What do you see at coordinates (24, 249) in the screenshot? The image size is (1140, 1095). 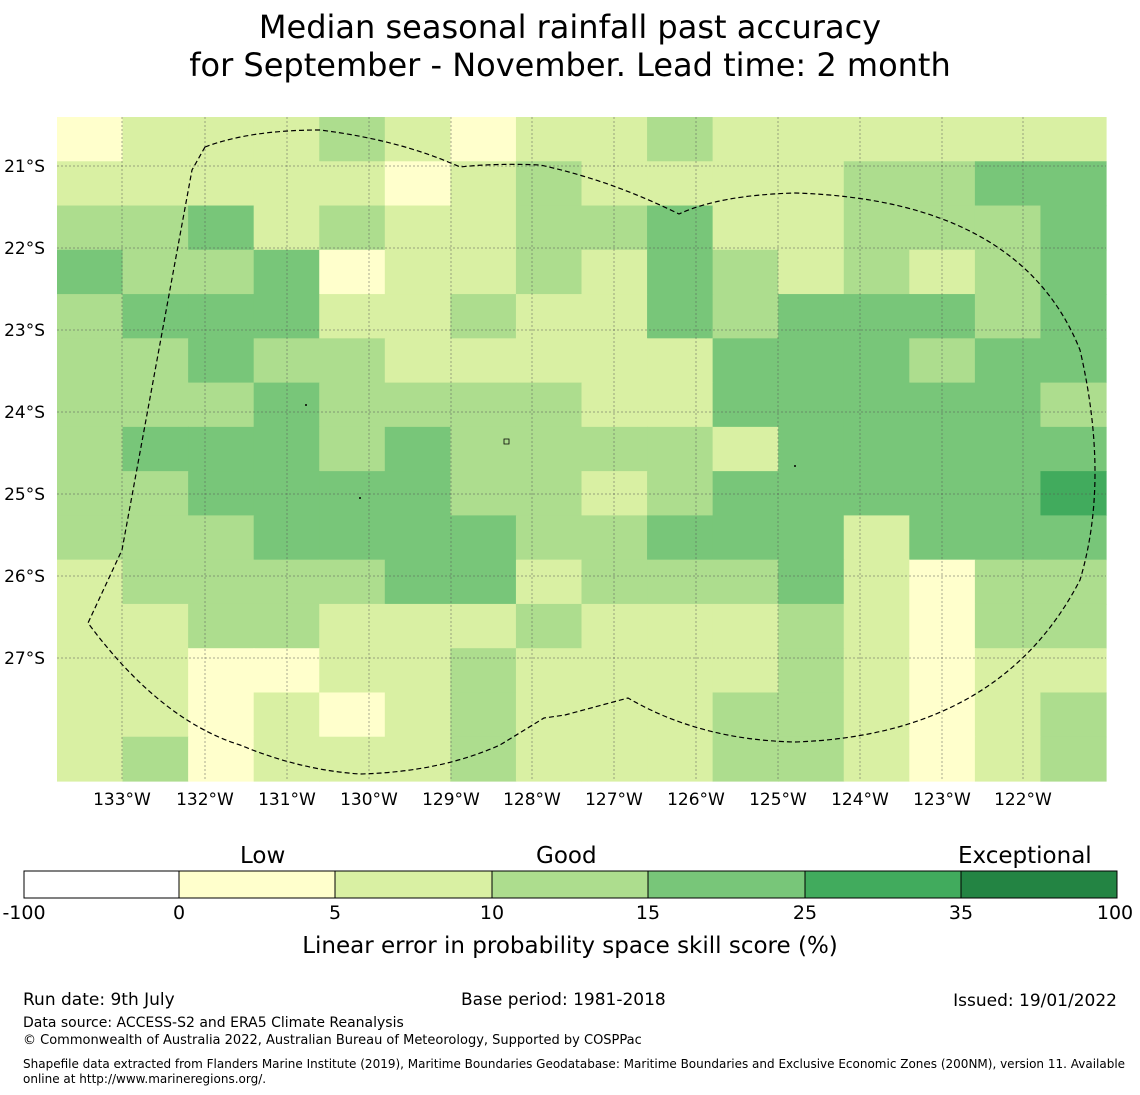 I see `latitude-label: 22°S` at bounding box center [24, 249].